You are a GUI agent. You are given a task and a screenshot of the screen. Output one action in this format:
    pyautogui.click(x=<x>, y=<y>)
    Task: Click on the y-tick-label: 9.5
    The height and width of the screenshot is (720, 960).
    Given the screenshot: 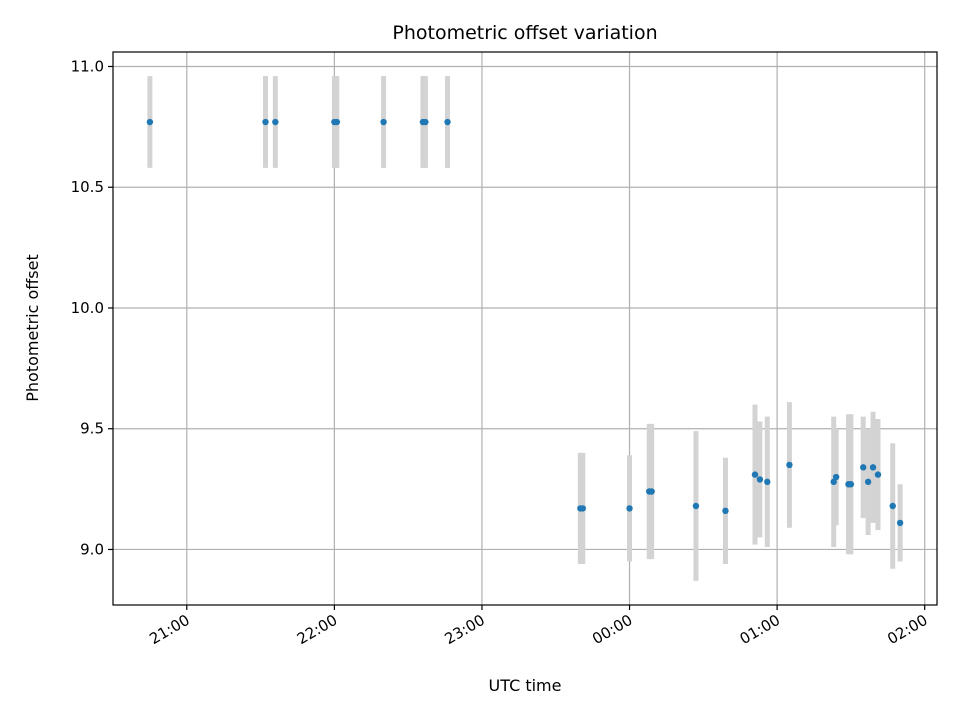 What is the action you would take?
    pyautogui.click(x=92, y=429)
    